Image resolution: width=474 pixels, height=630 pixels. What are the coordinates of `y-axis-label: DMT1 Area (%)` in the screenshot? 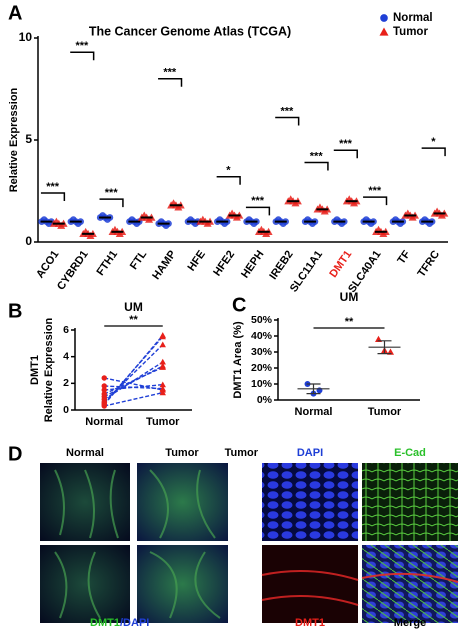 It's located at (238, 360).